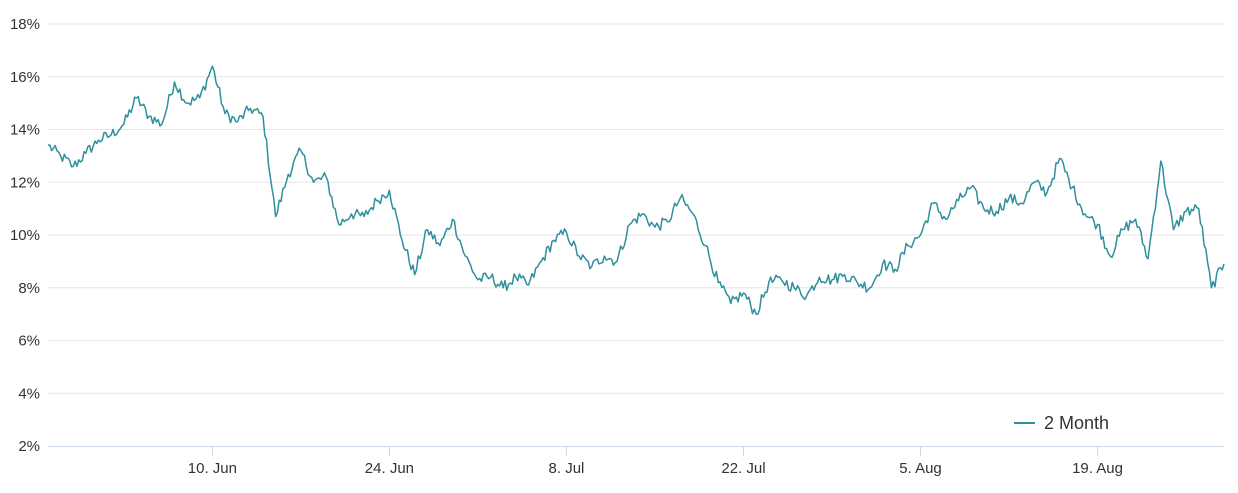  Describe the element at coordinates (29, 446) in the screenshot. I see `y-tick-label: 2%` at that location.